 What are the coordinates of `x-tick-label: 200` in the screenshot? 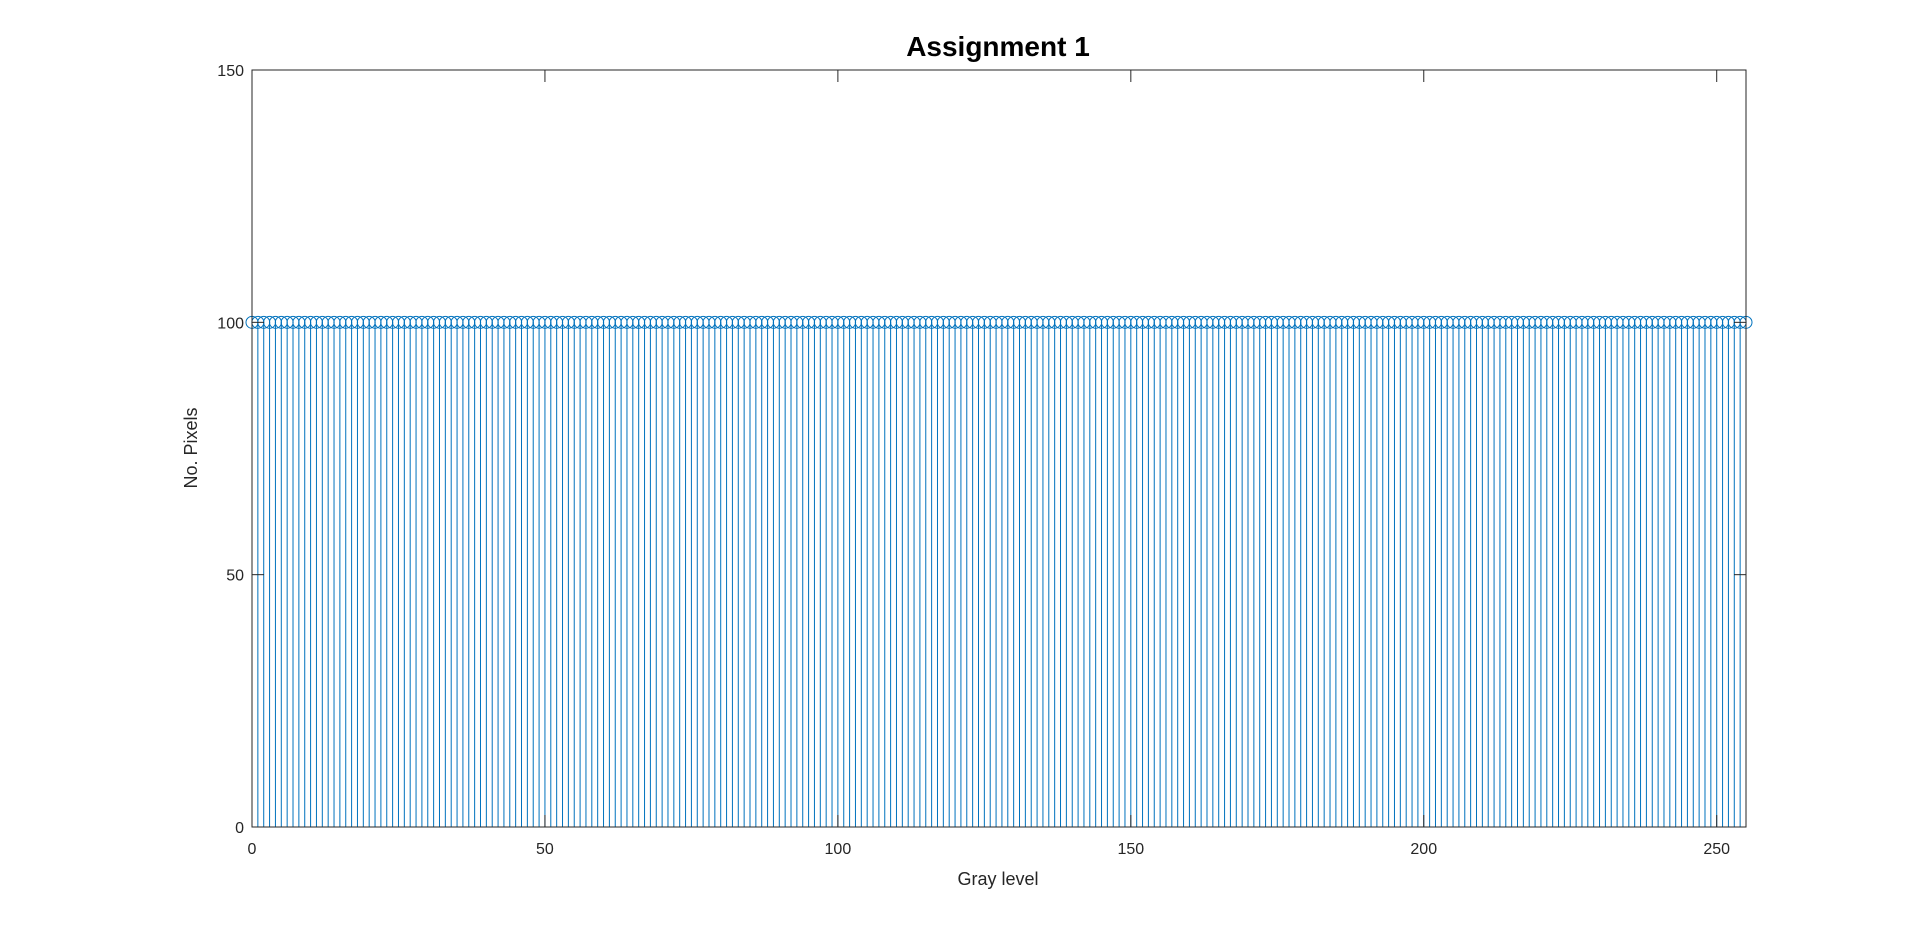 It's located at (1423, 849).